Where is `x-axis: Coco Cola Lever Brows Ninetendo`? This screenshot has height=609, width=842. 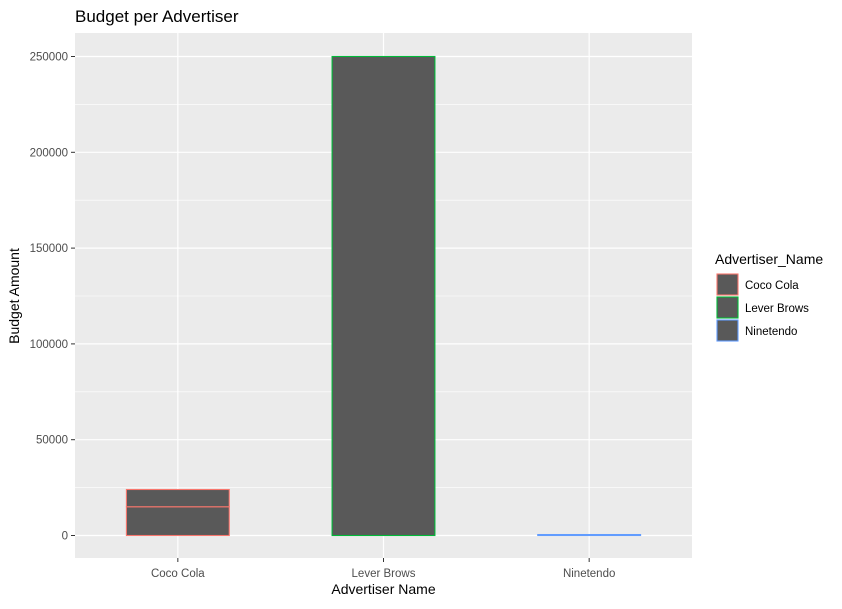
x-axis: Coco Cola Lever Brows Ninetendo is located at coordinates (383, 569).